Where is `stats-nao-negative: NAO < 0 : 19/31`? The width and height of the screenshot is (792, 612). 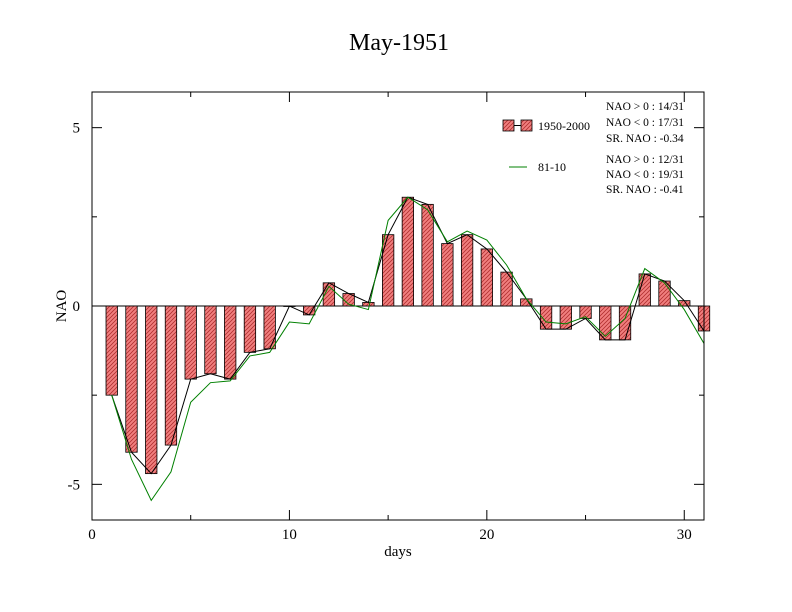
stats-nao-negative: NAO < 0 : 19/31 is located at coordinates (645, 175).